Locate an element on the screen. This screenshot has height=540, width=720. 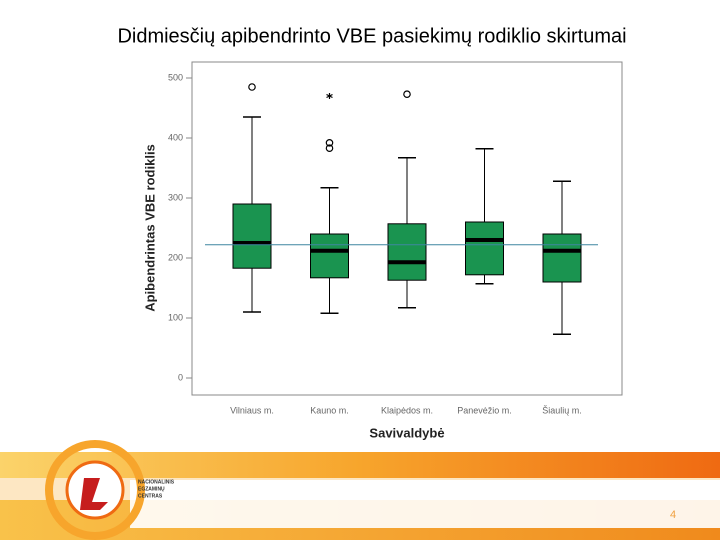
extreme is located at coordinates (329, 96).